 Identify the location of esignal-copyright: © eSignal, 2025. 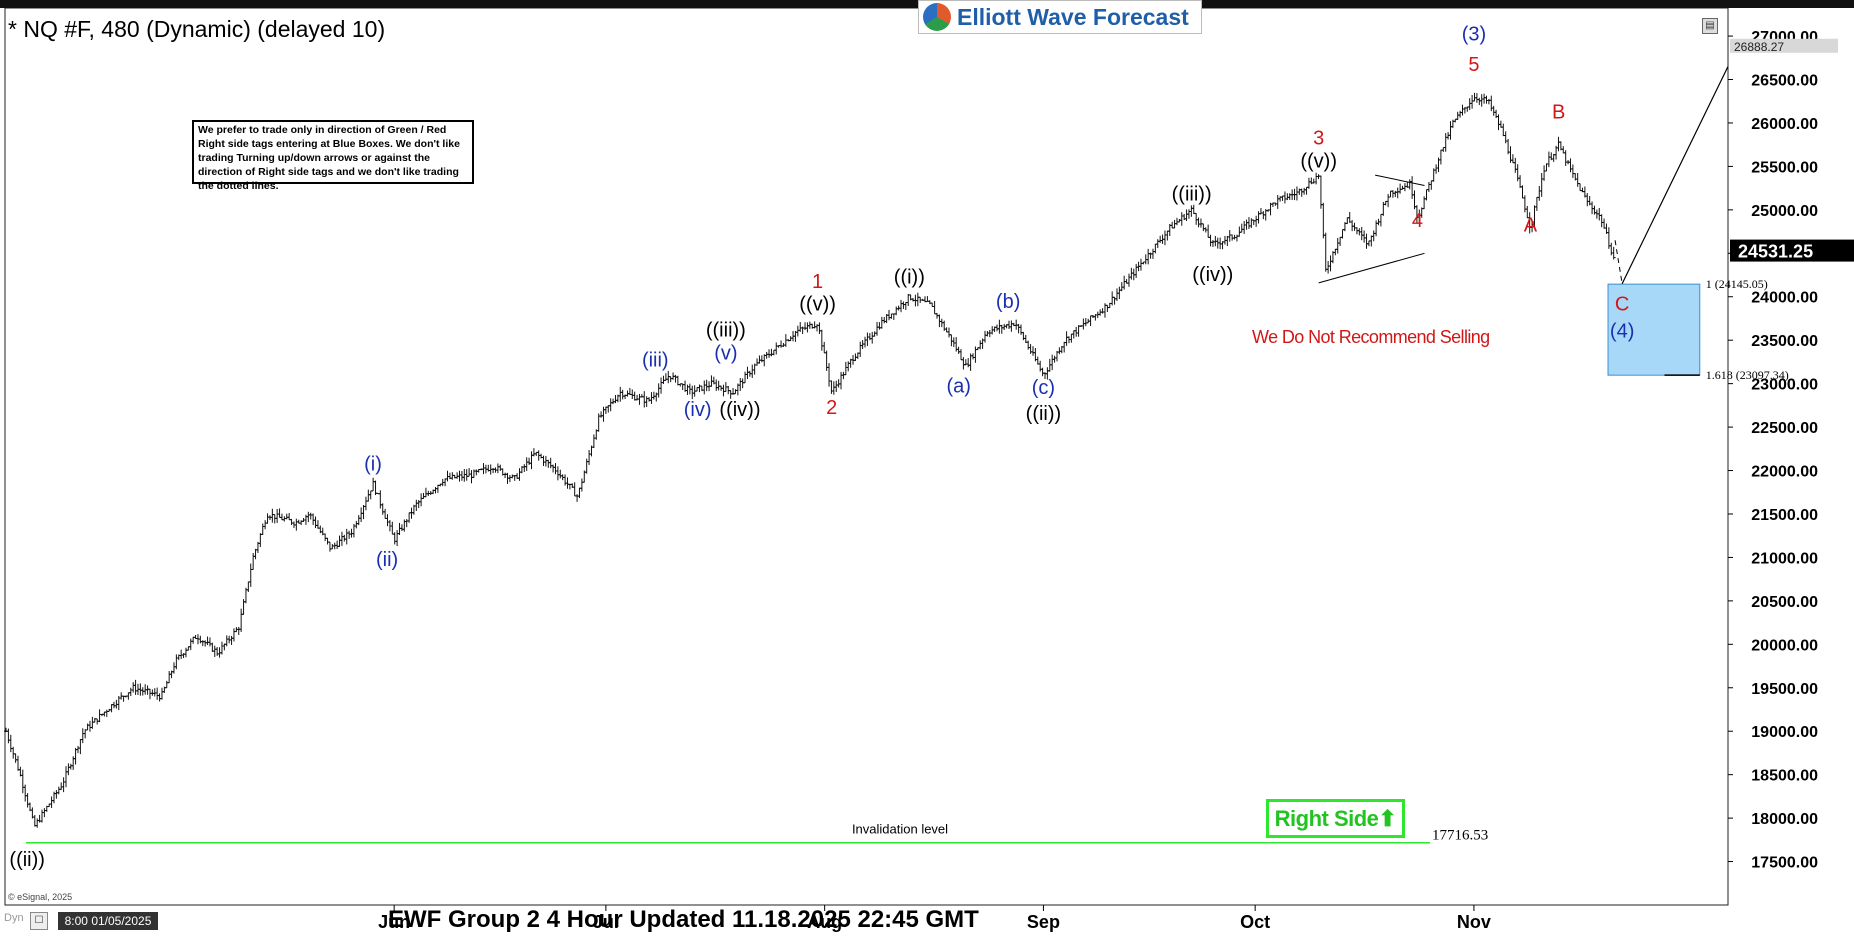
(40, 897).